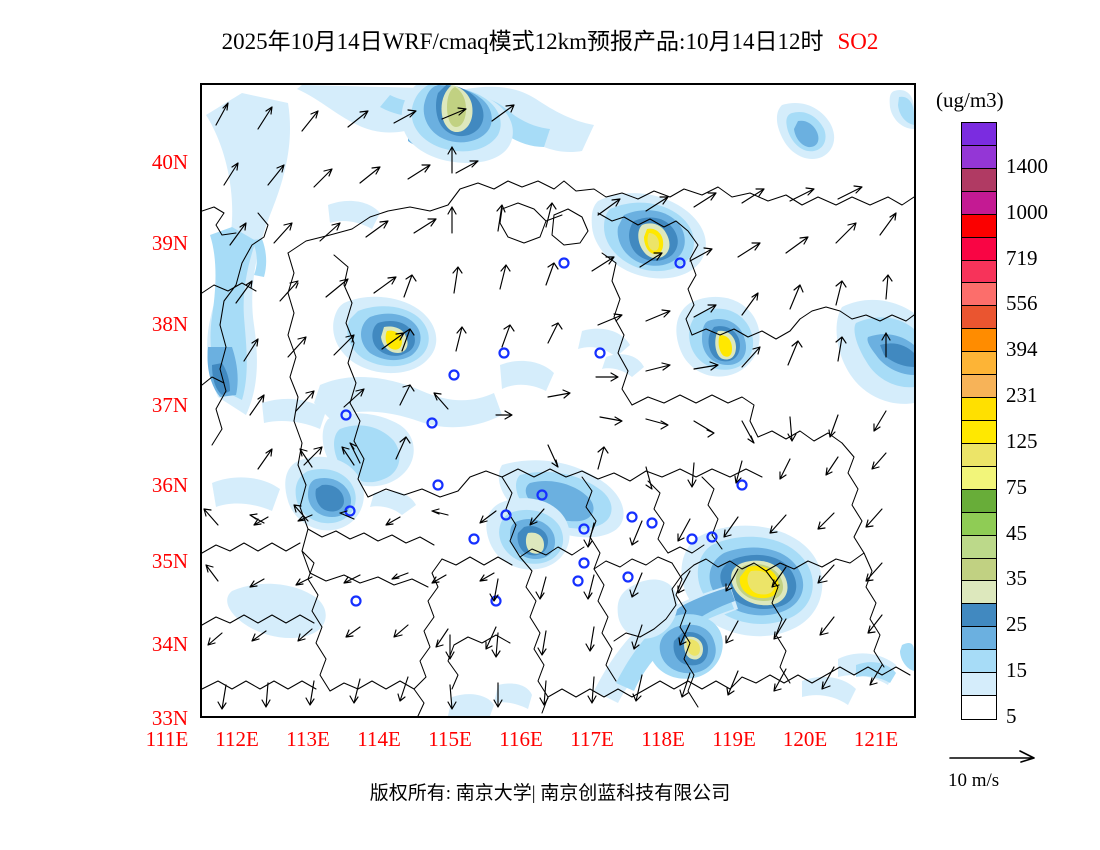 The height and width of the screenshot is (850, 1100). I want to click on x-axis-tick-114e: 114E, so click(379, 739).